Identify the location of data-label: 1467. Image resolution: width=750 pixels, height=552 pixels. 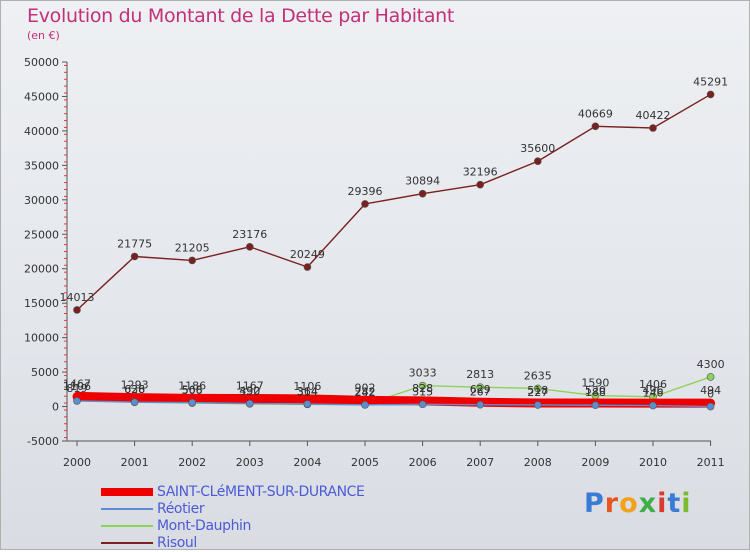
(77, 383).